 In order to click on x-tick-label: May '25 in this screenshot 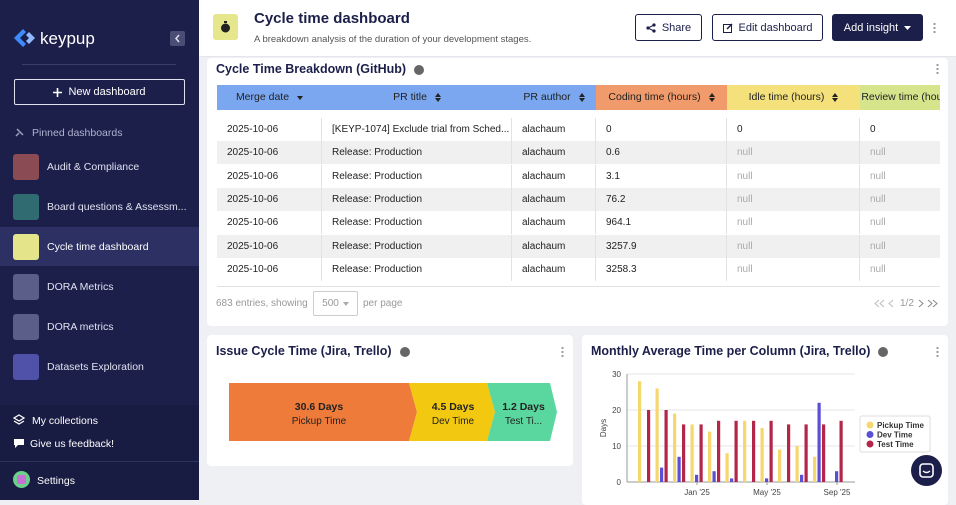, I will do `click(767, 492)`.